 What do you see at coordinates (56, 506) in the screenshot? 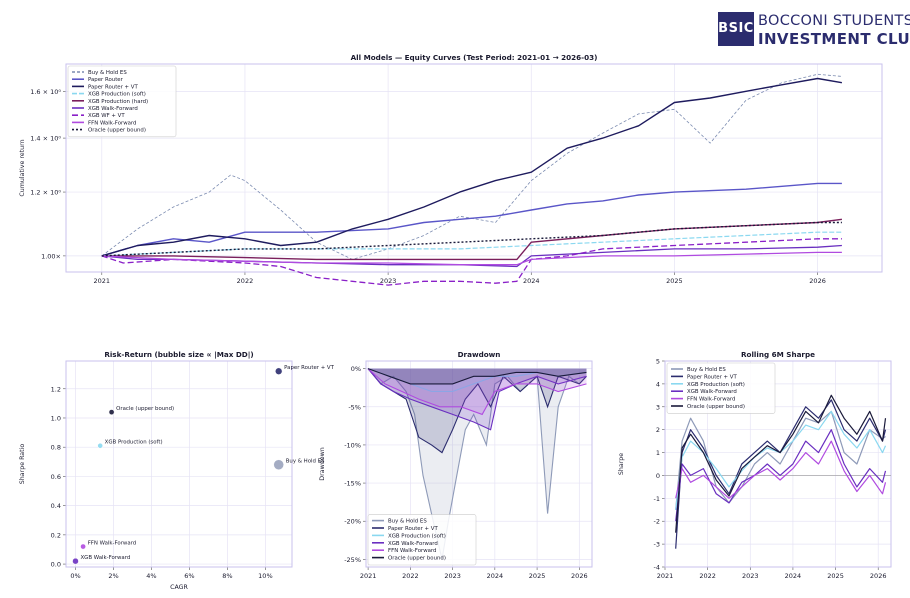
I see `y-tick-label: 0.4` at bounding box center [56, 506].